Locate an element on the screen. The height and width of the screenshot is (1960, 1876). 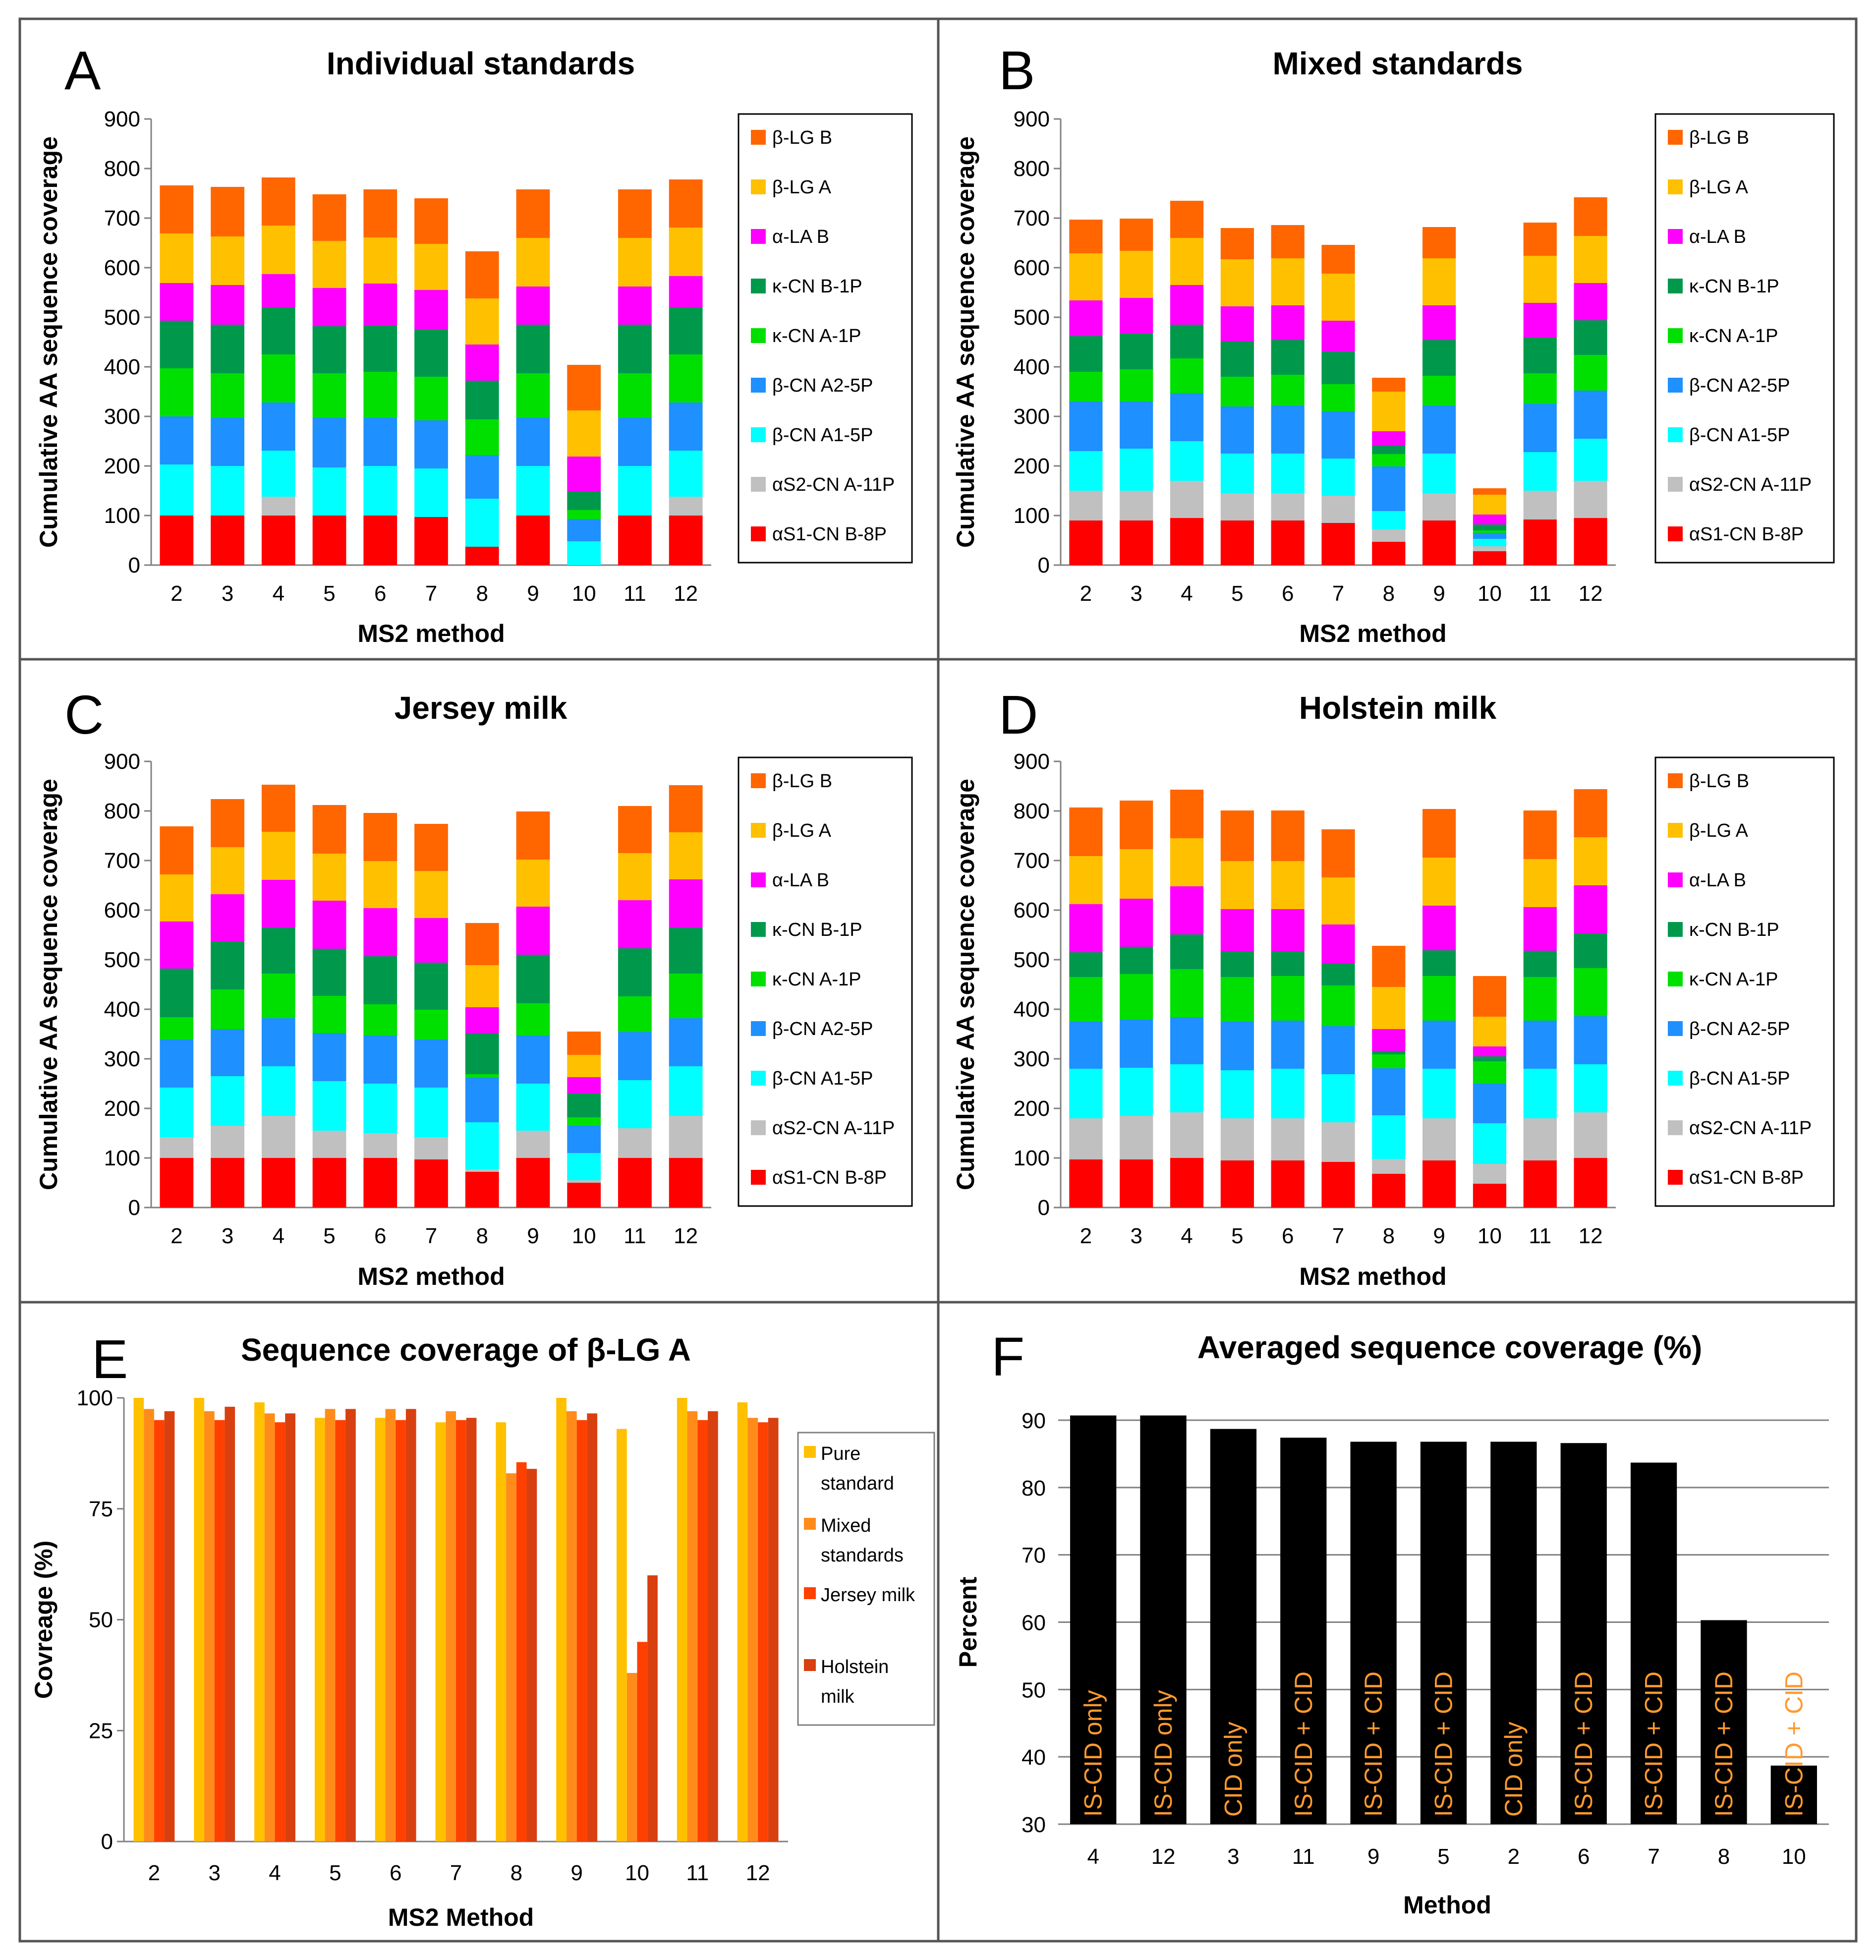
chart-title: Individual standards is located at coordinates (481, 63).